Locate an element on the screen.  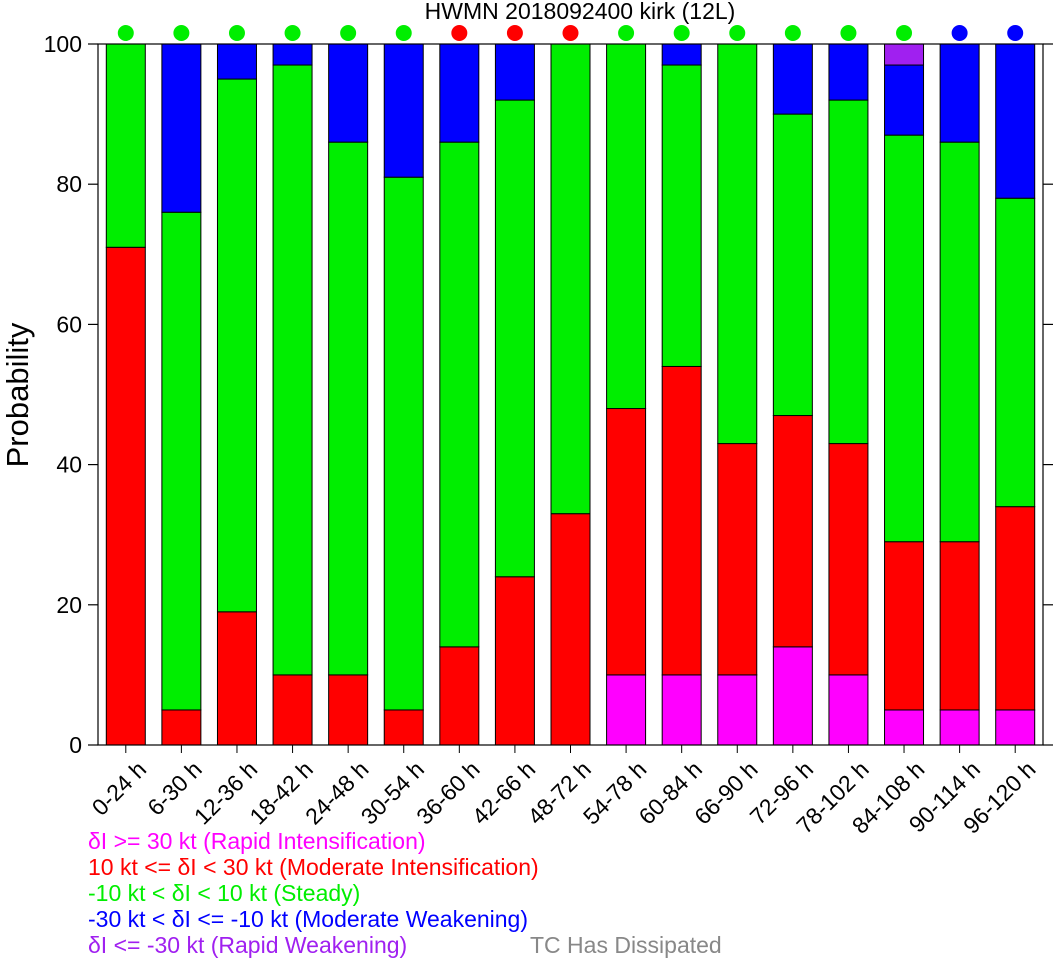
bar-12-36-h-steady is located at coordinates (236, 345).